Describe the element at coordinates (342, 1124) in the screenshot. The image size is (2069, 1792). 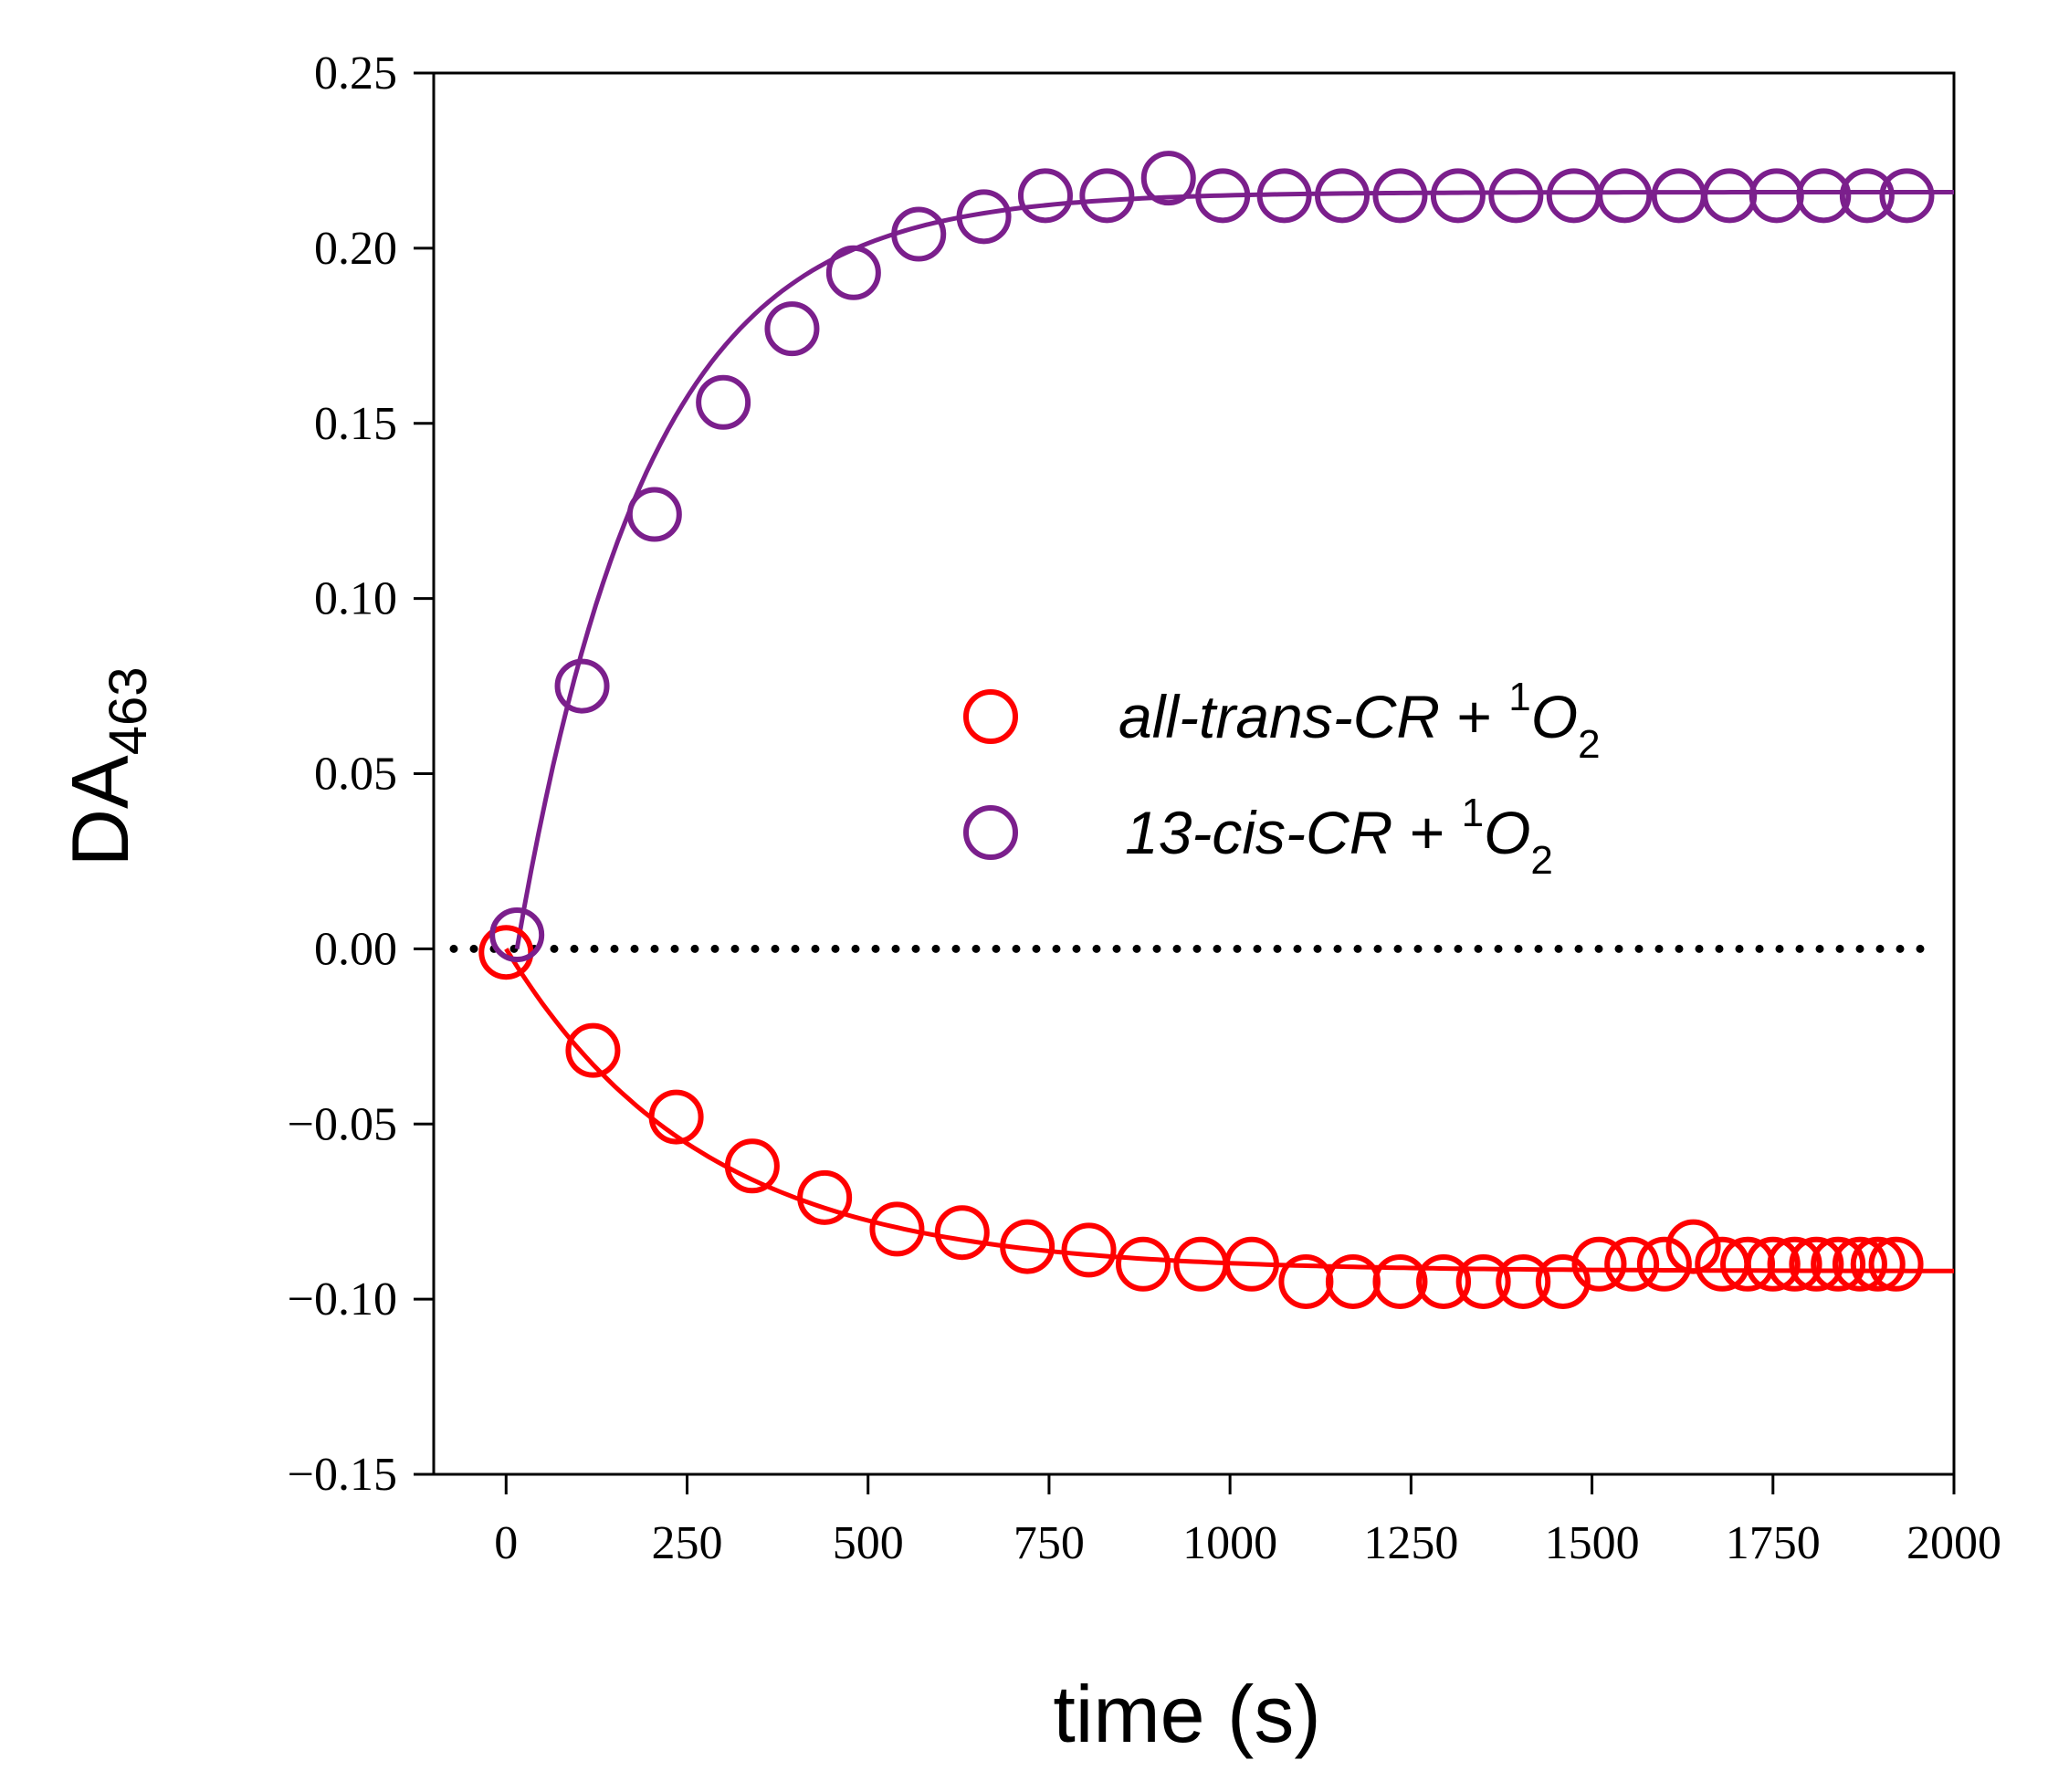
I see `y-tick-label: −0.05` at that location.